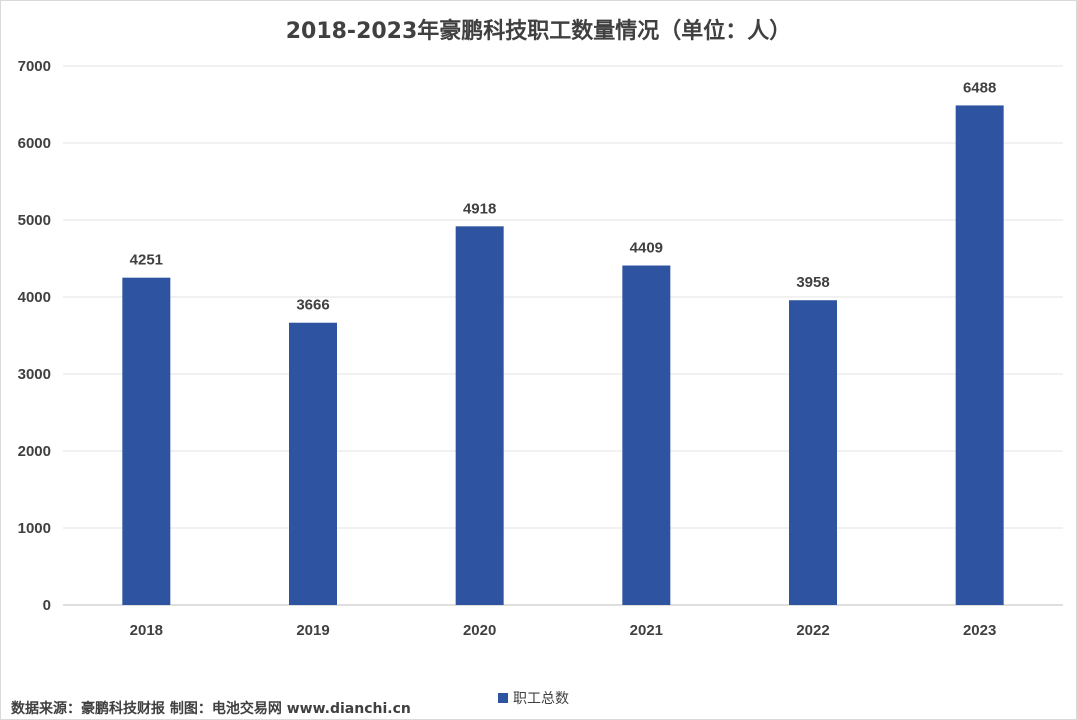  What do you see at coordinates (812, 630) in the screenshot?
I see `x-tick-label: 2022` at bounding box center [812, 630].